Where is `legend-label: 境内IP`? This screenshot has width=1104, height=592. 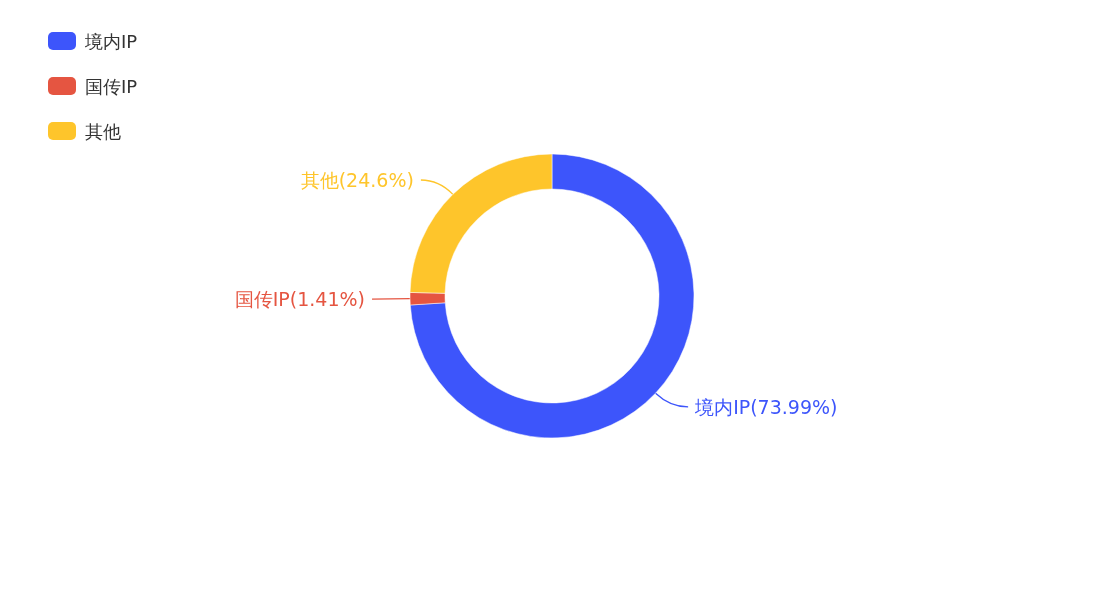 legend-label: 境内IP is located at coordinates (111, 41).